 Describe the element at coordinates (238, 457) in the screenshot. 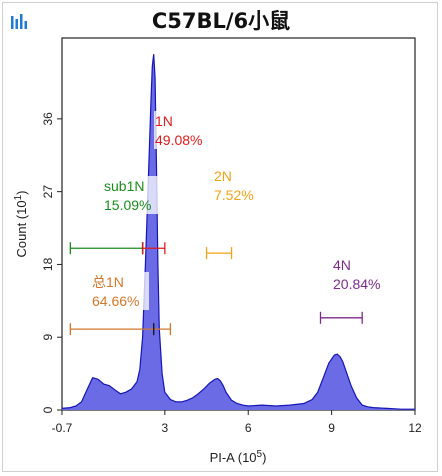

I see `x-axis-label: PI-A (105)` at that location.